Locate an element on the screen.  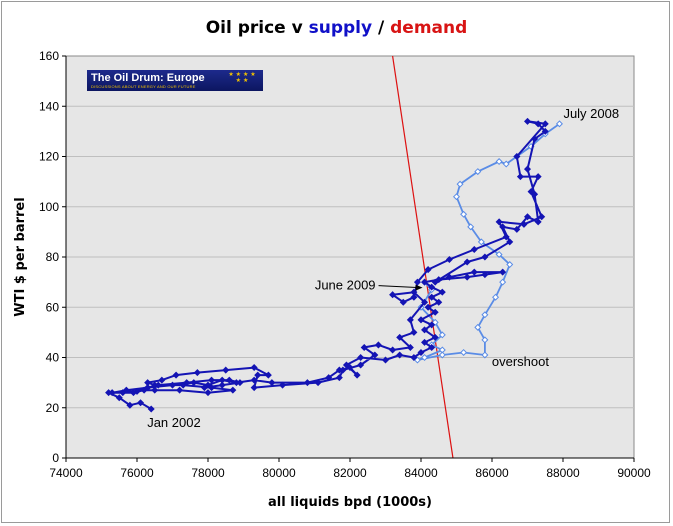
chart-title: Oil price v supply / demand is located at coordinates (336, 28).